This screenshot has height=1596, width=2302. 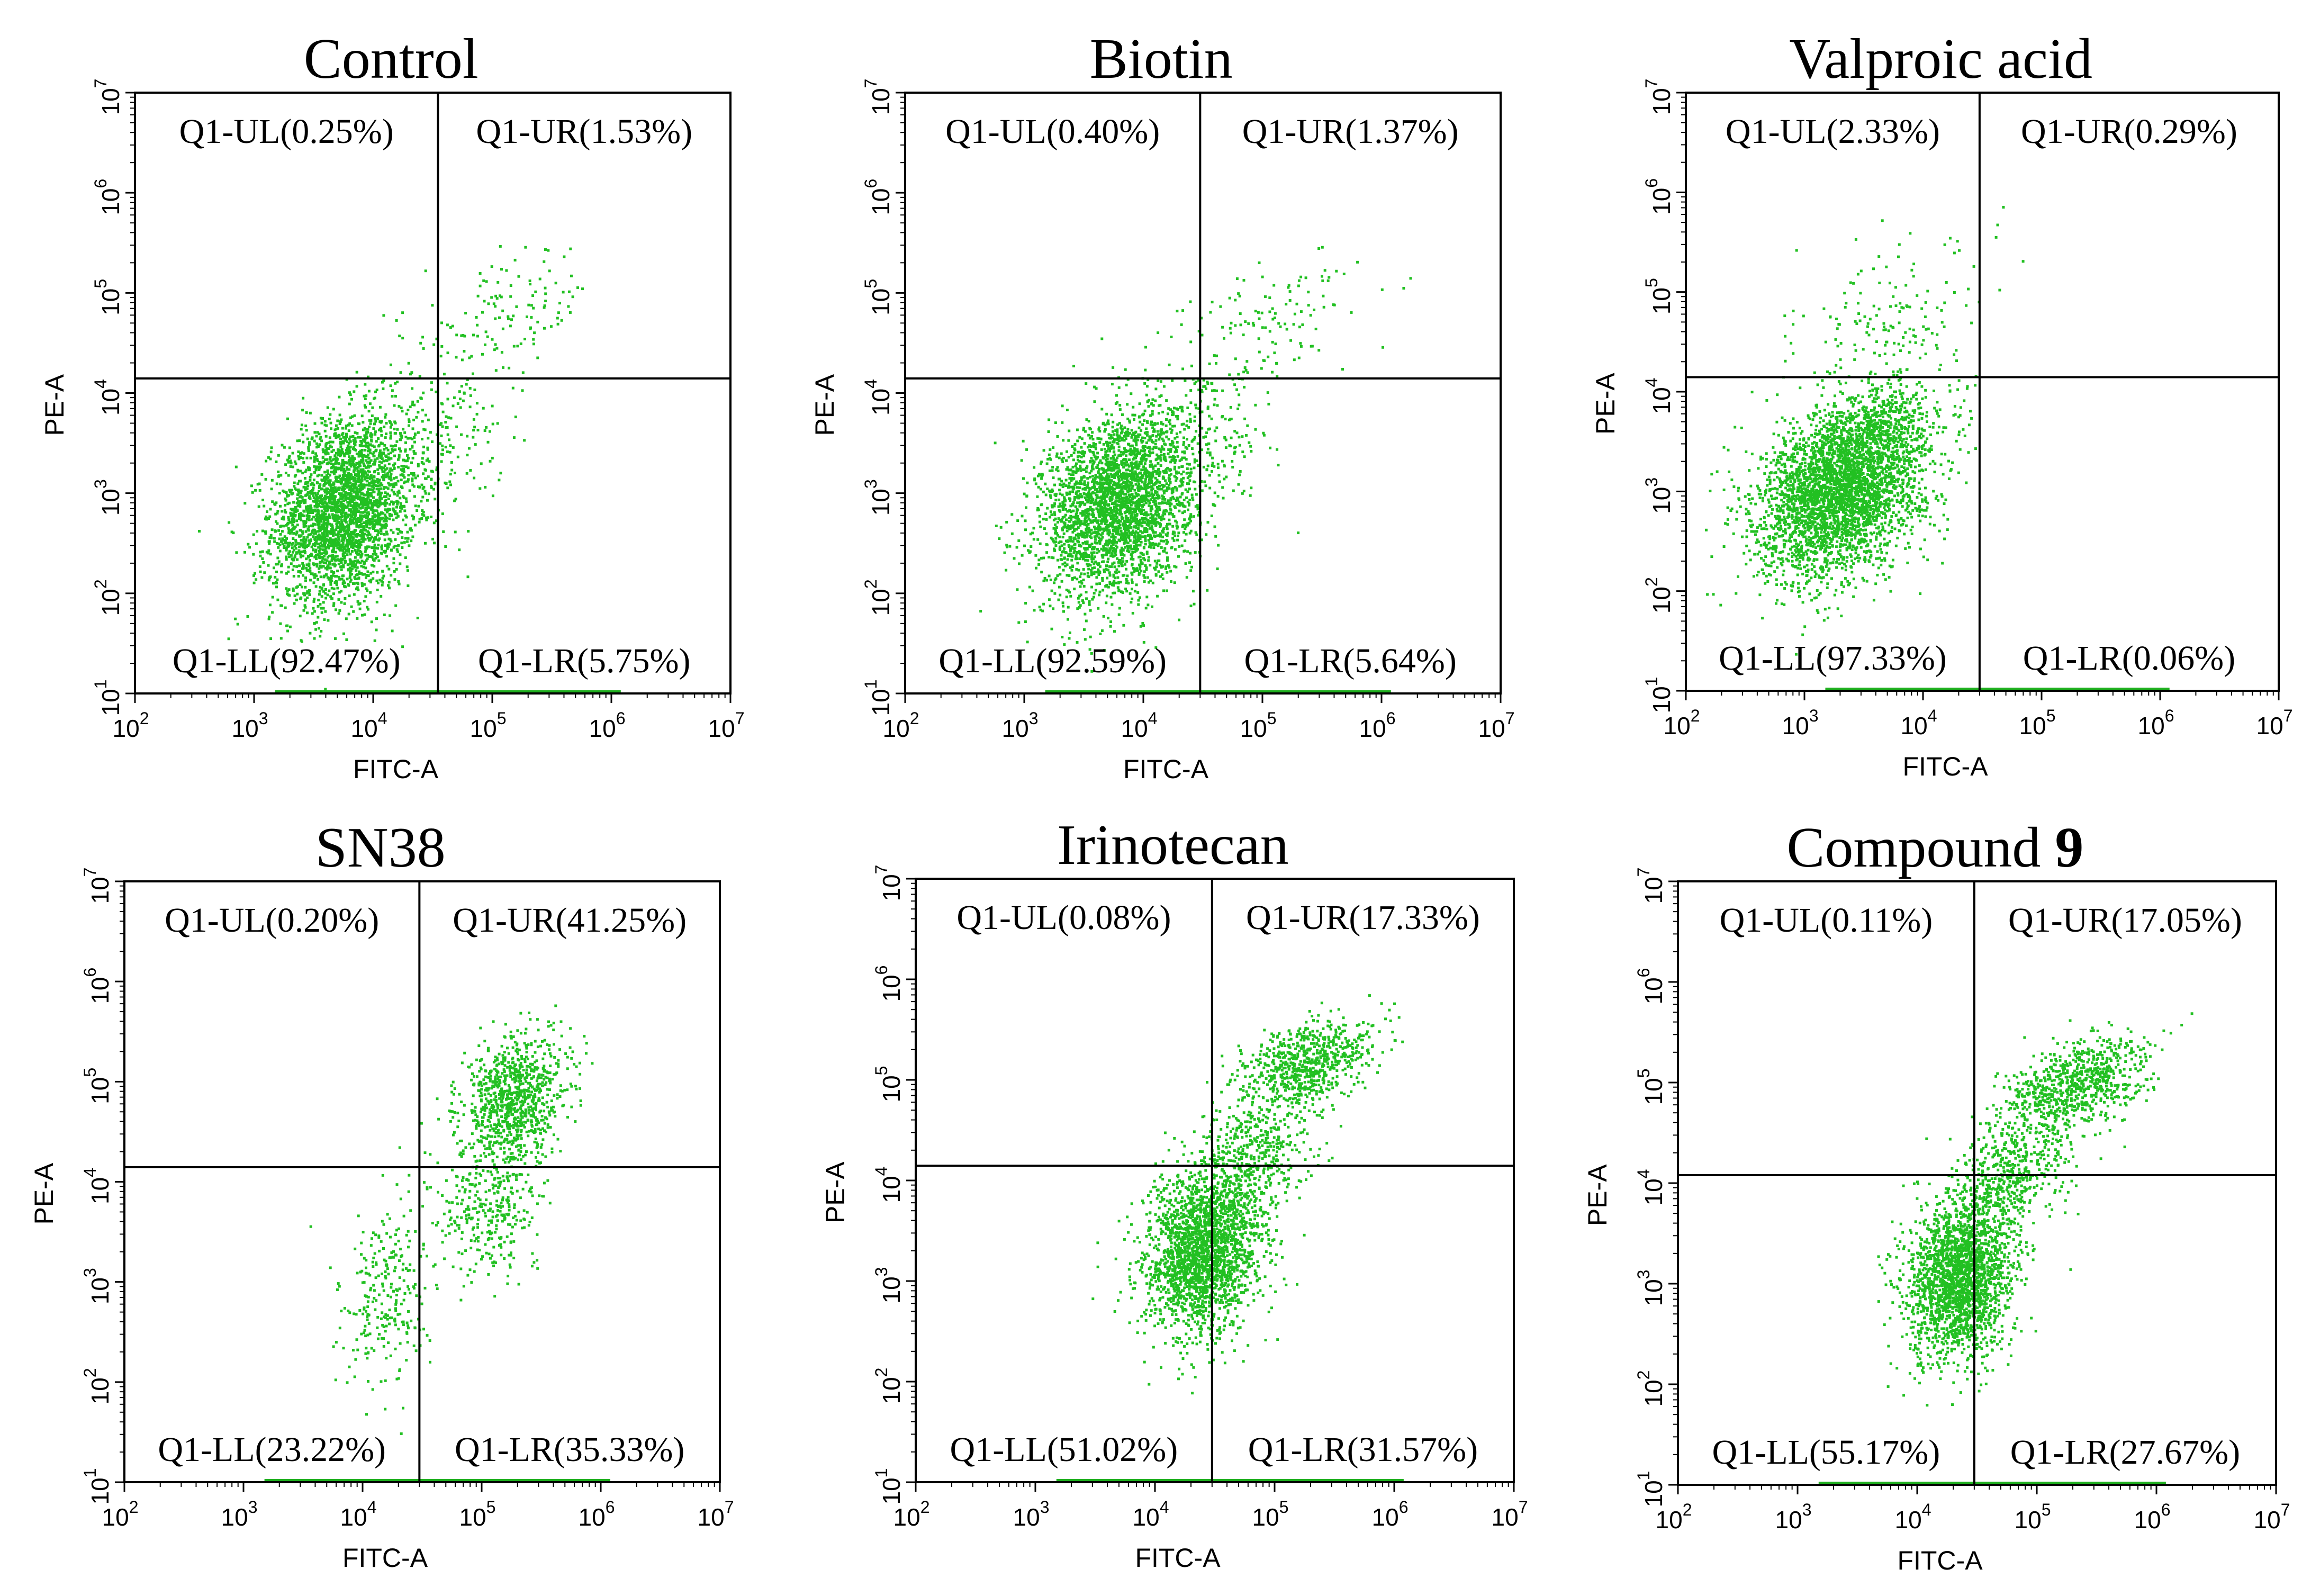 I want to click on x-tick-label: 106, so click(x=608, y=725).